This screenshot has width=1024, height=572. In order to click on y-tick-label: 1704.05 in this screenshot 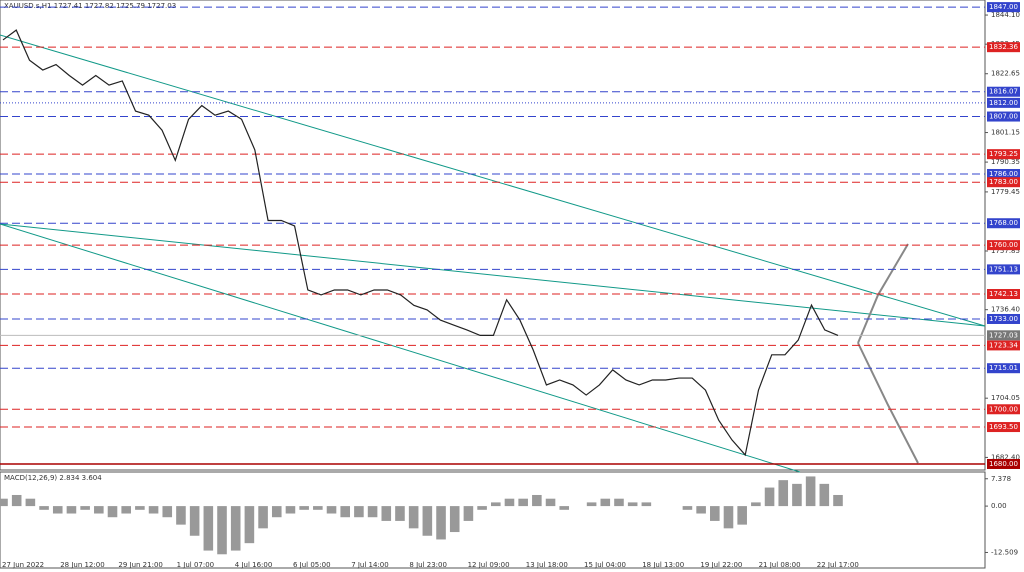, I will do `click(1005, 398)`.